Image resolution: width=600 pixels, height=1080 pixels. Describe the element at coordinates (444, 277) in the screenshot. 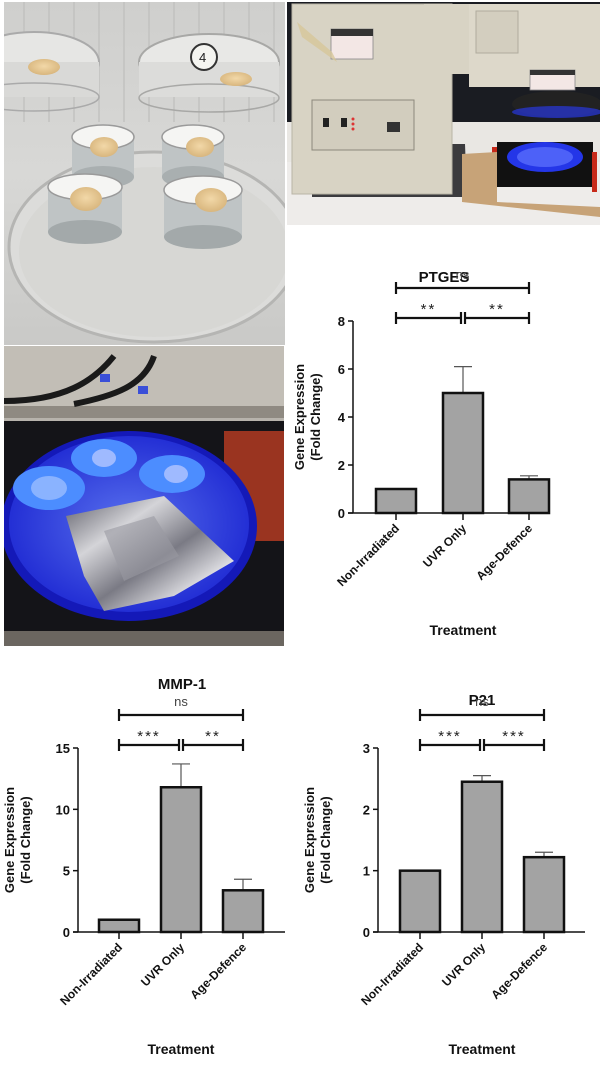

I see `chart-title: PTGES` at that location.